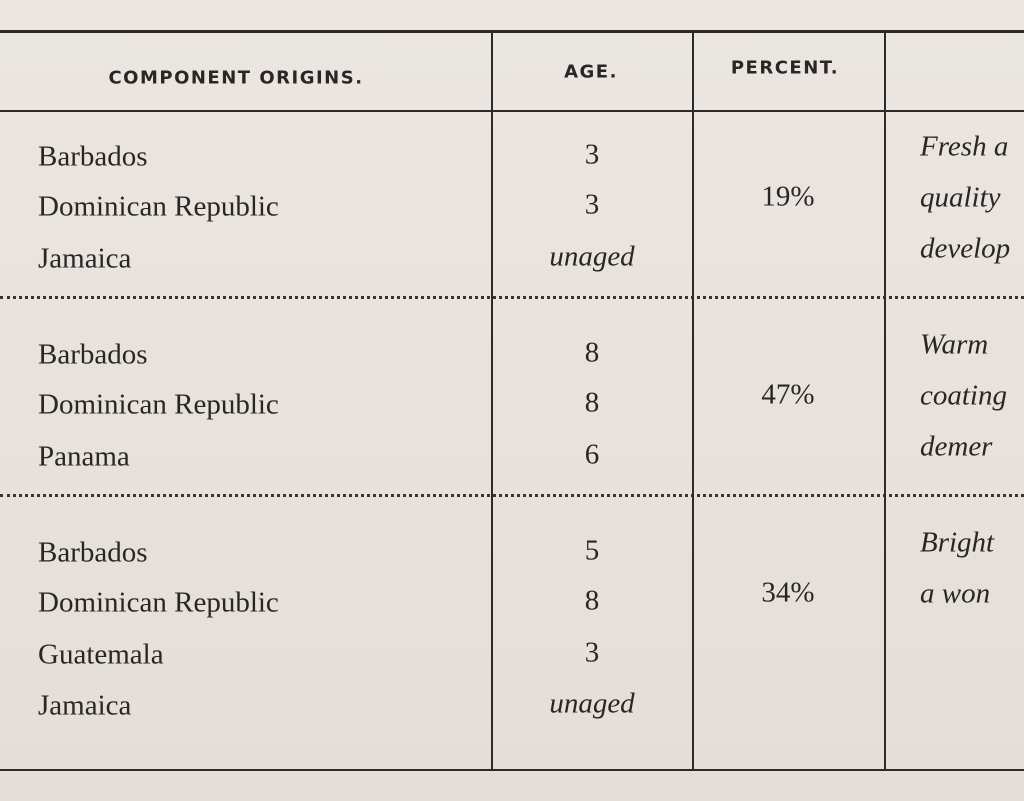 The width and height of the screenshot is (1024, 801). Describe the element at coordinates (512, 770) in the screenshot. I see `bottom-rule` at that location.